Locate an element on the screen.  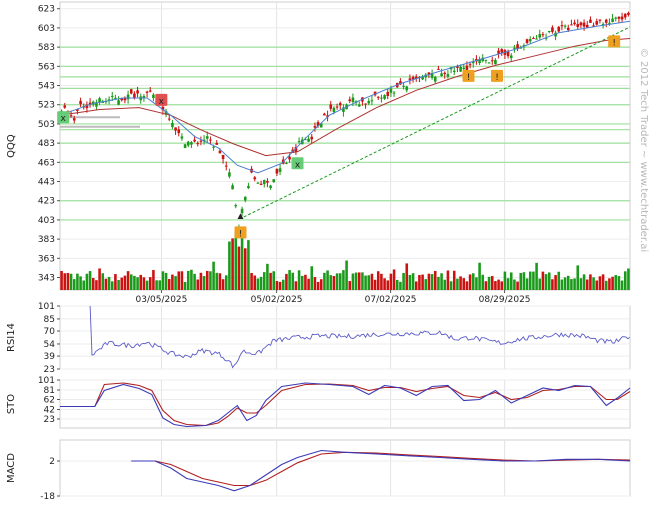
xtick-label: 08/29/2025 is located at coordinates (505, 300).